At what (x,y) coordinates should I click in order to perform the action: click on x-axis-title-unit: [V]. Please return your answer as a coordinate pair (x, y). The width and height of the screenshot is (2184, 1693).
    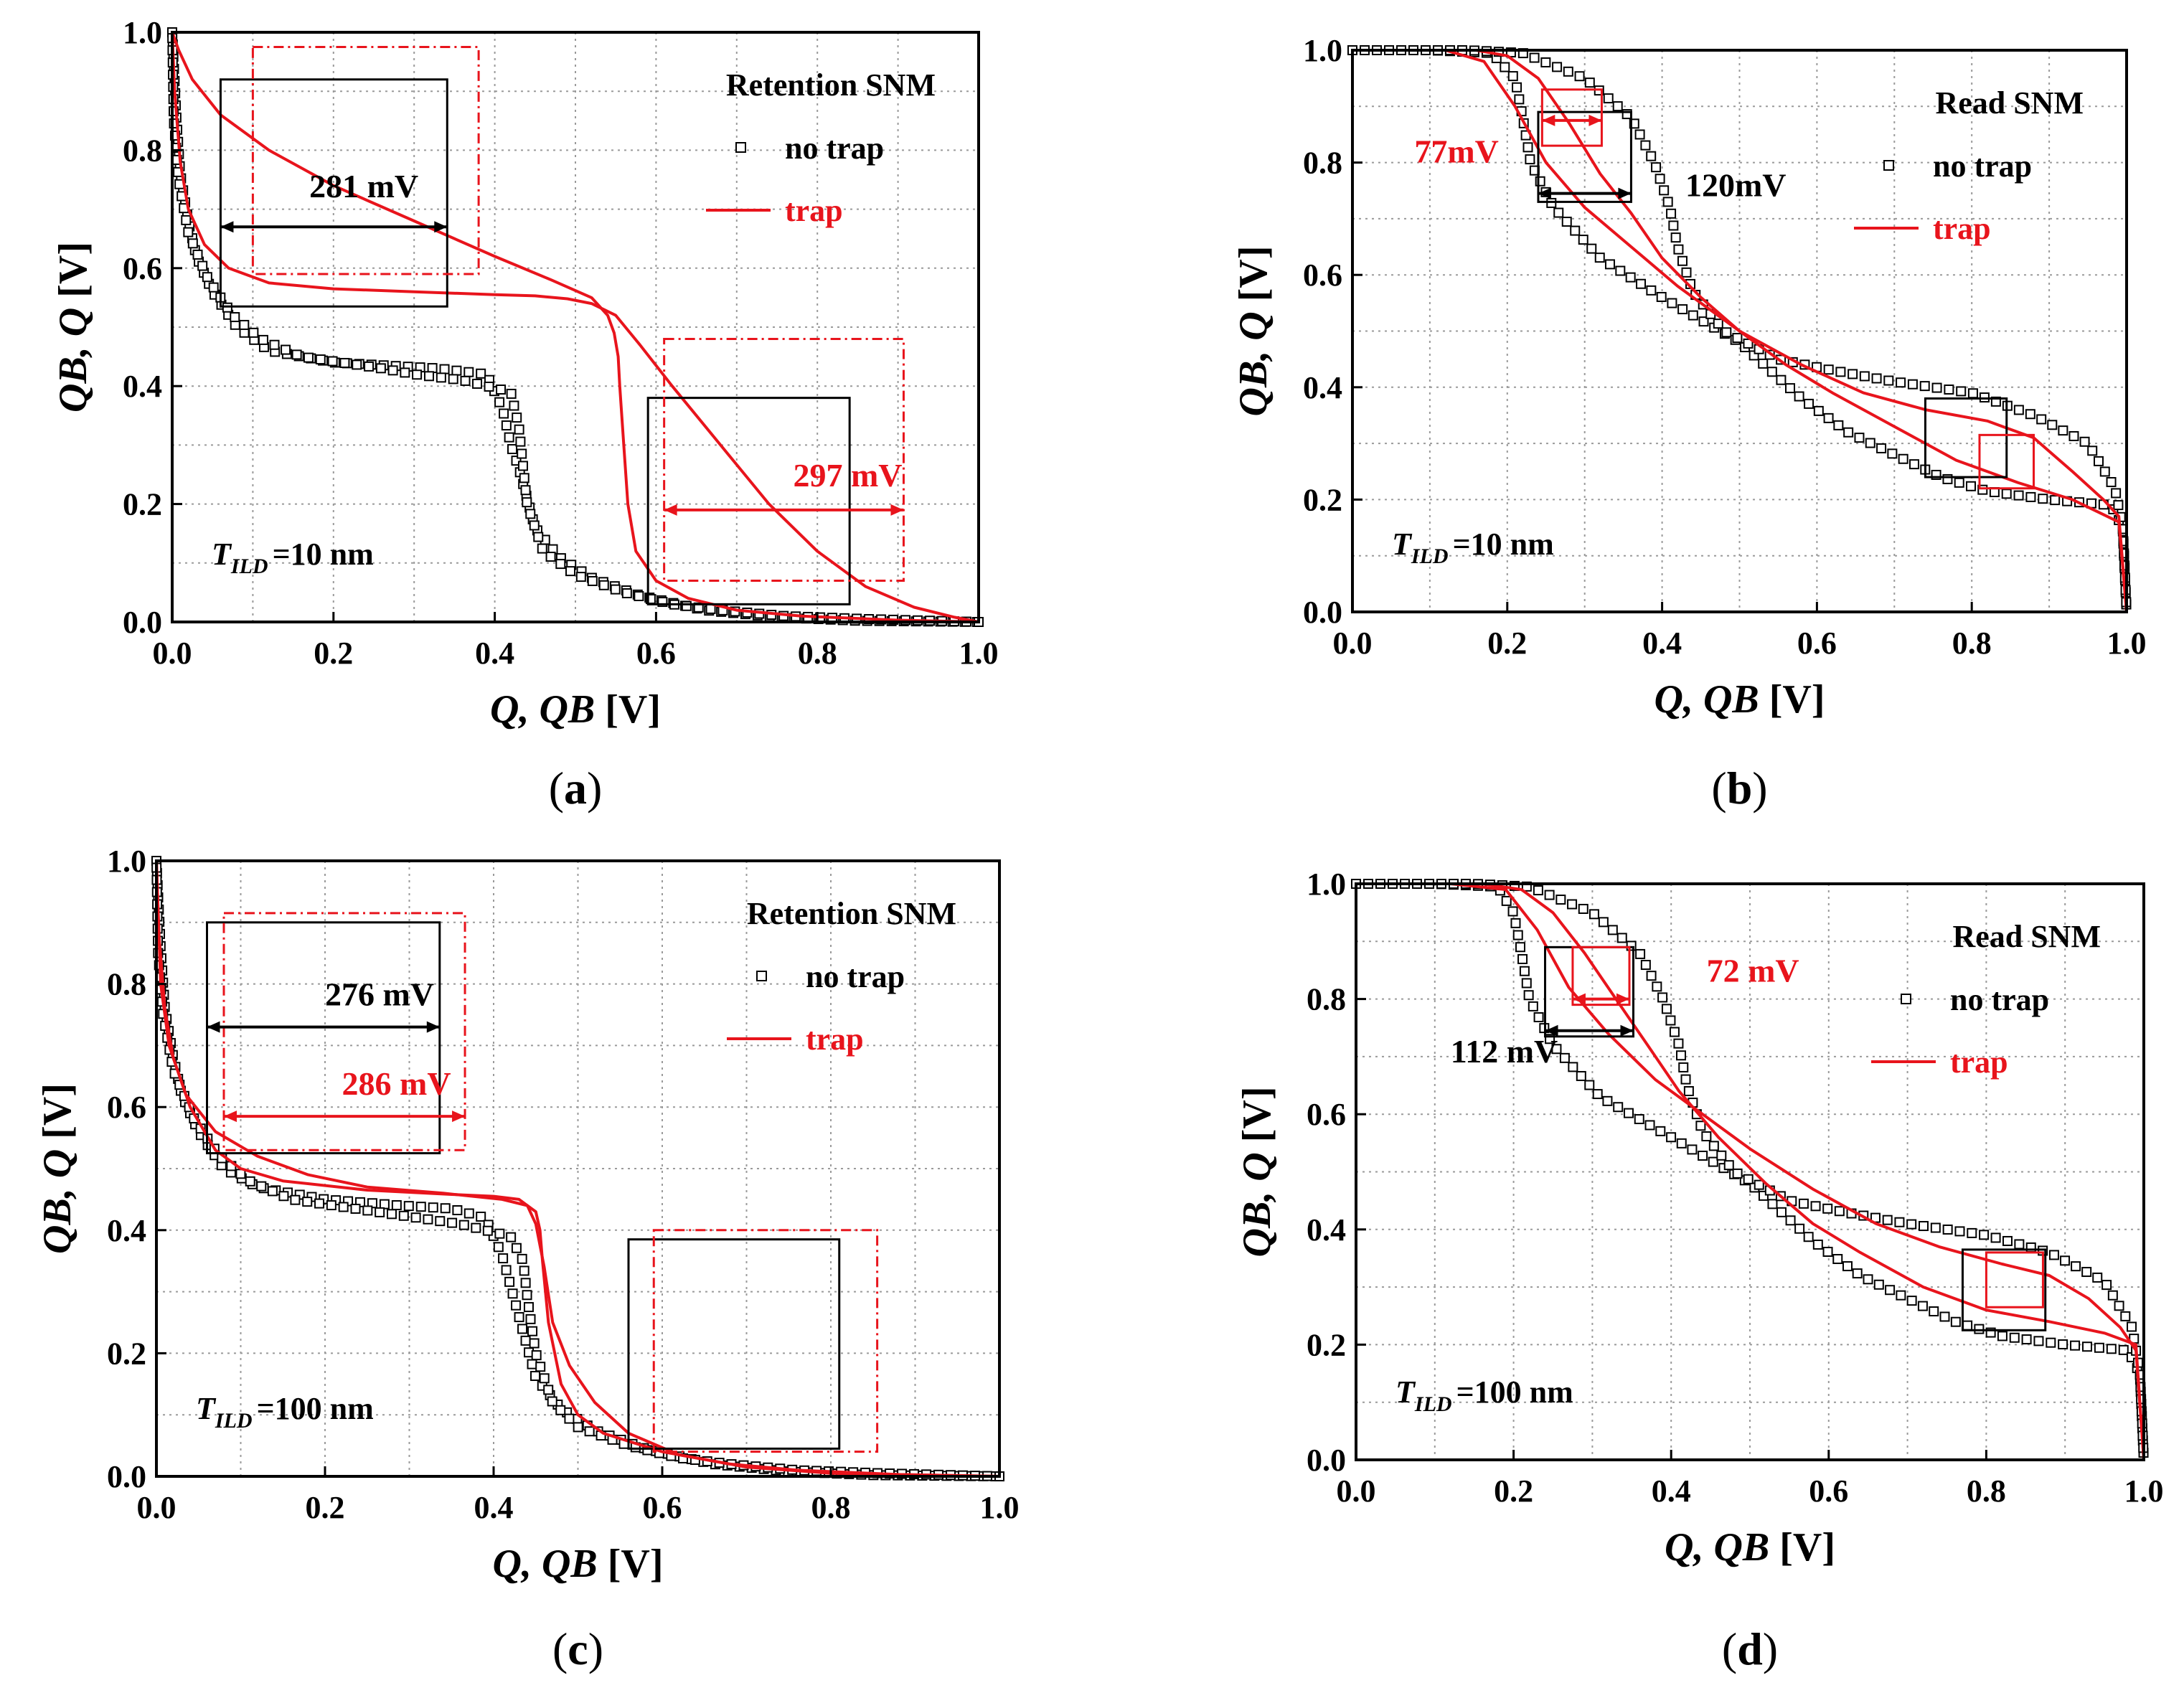
    Looking at the image, I should click on (1792, 699).